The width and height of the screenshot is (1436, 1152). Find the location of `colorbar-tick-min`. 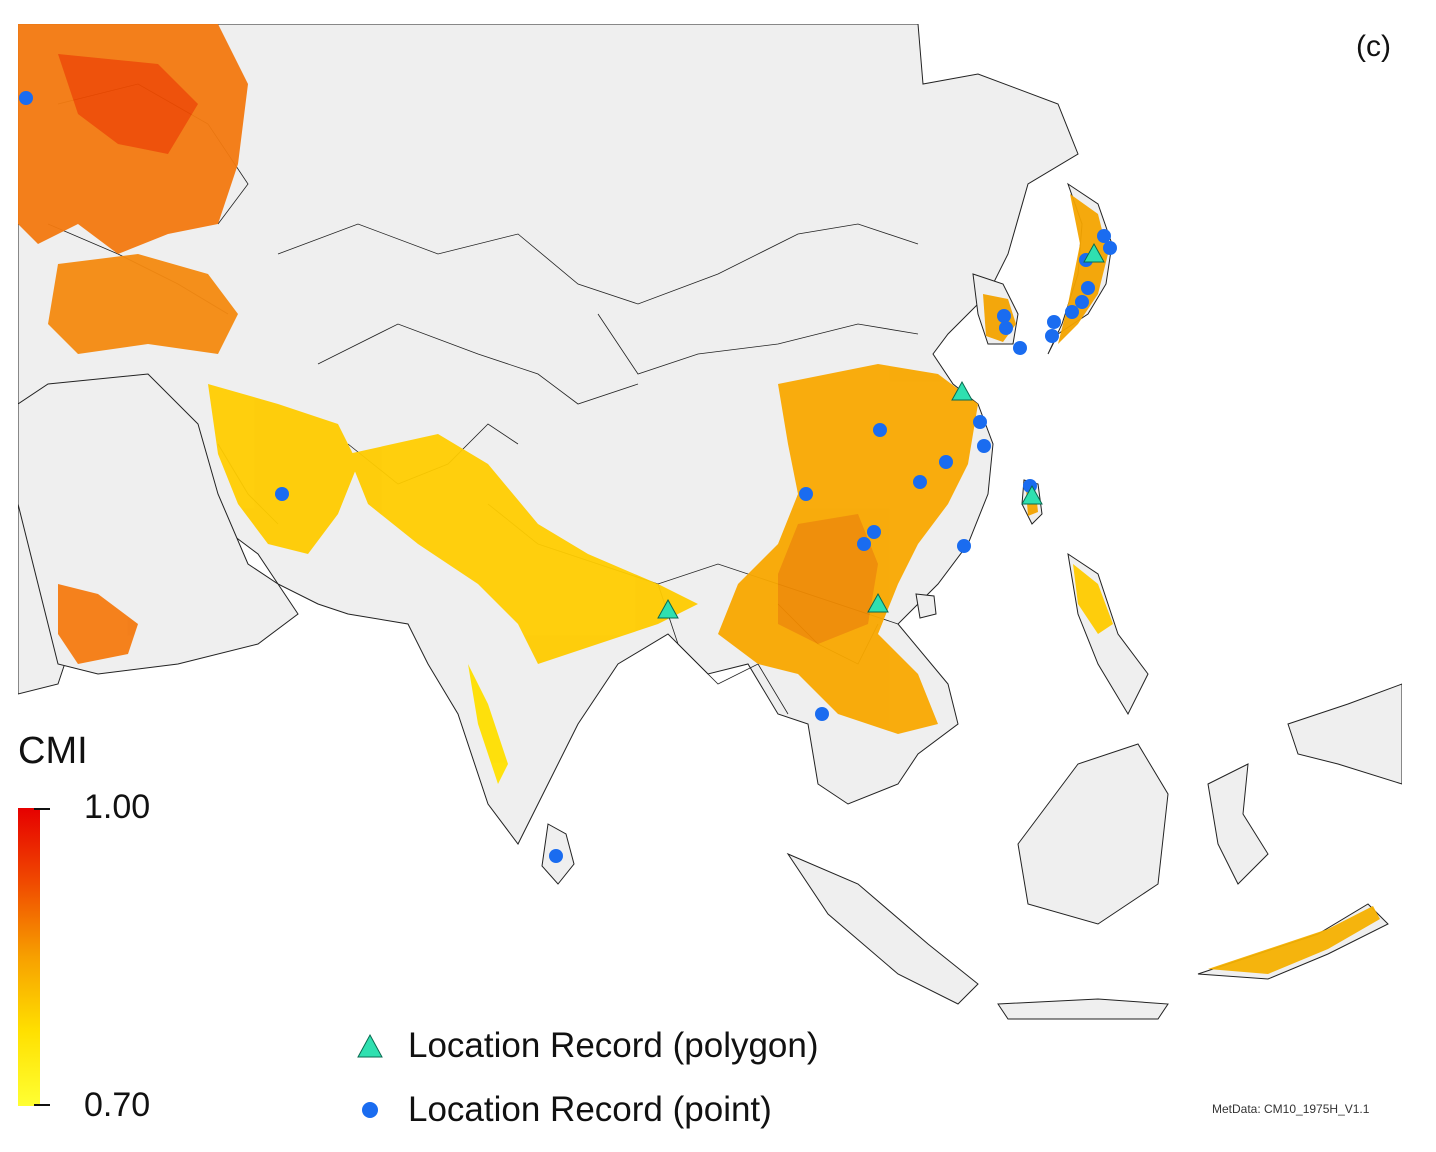

colorbar-tick-min is located at coordinates (42, 1105).